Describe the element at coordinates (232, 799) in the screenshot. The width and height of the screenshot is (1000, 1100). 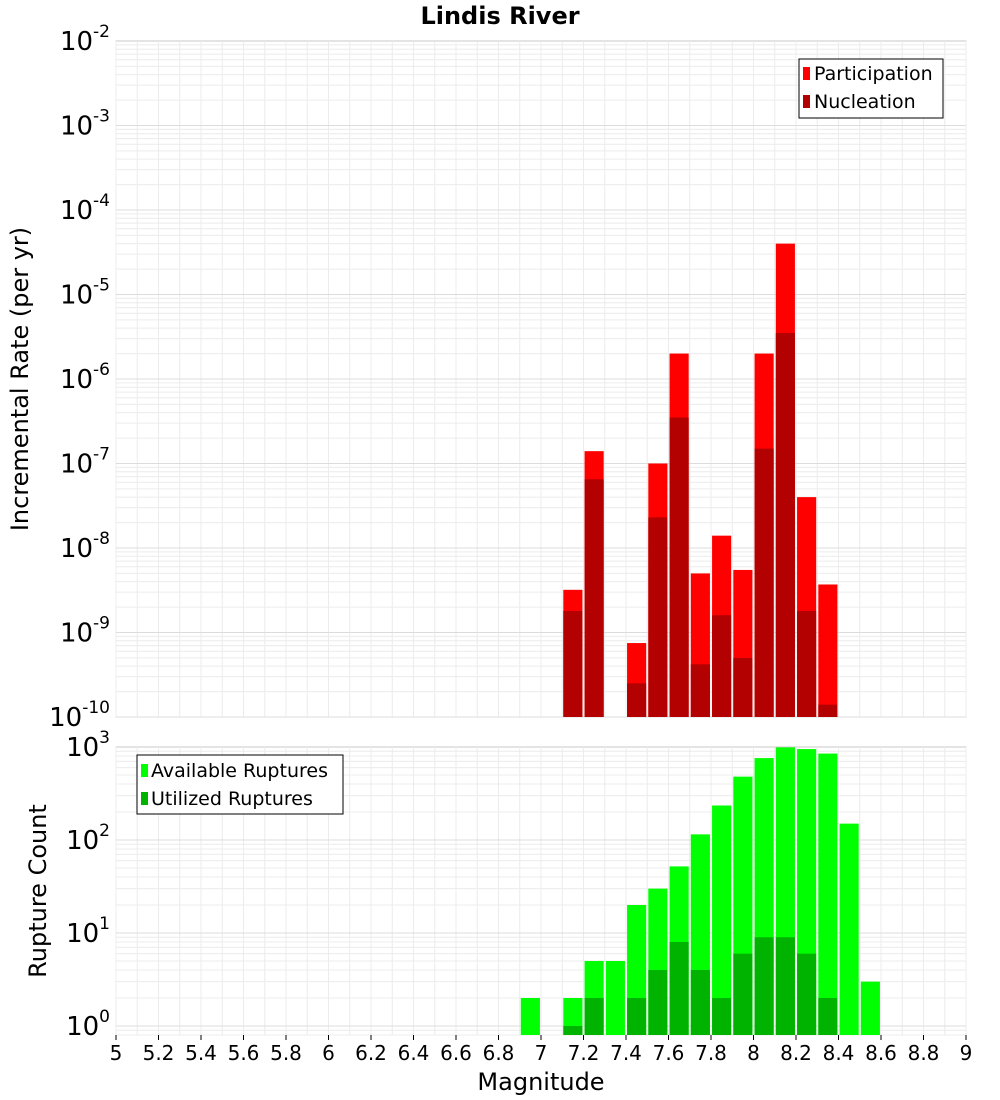
I see `utilized-ruptures-legend-label: Utilized Ruptures` at that location.